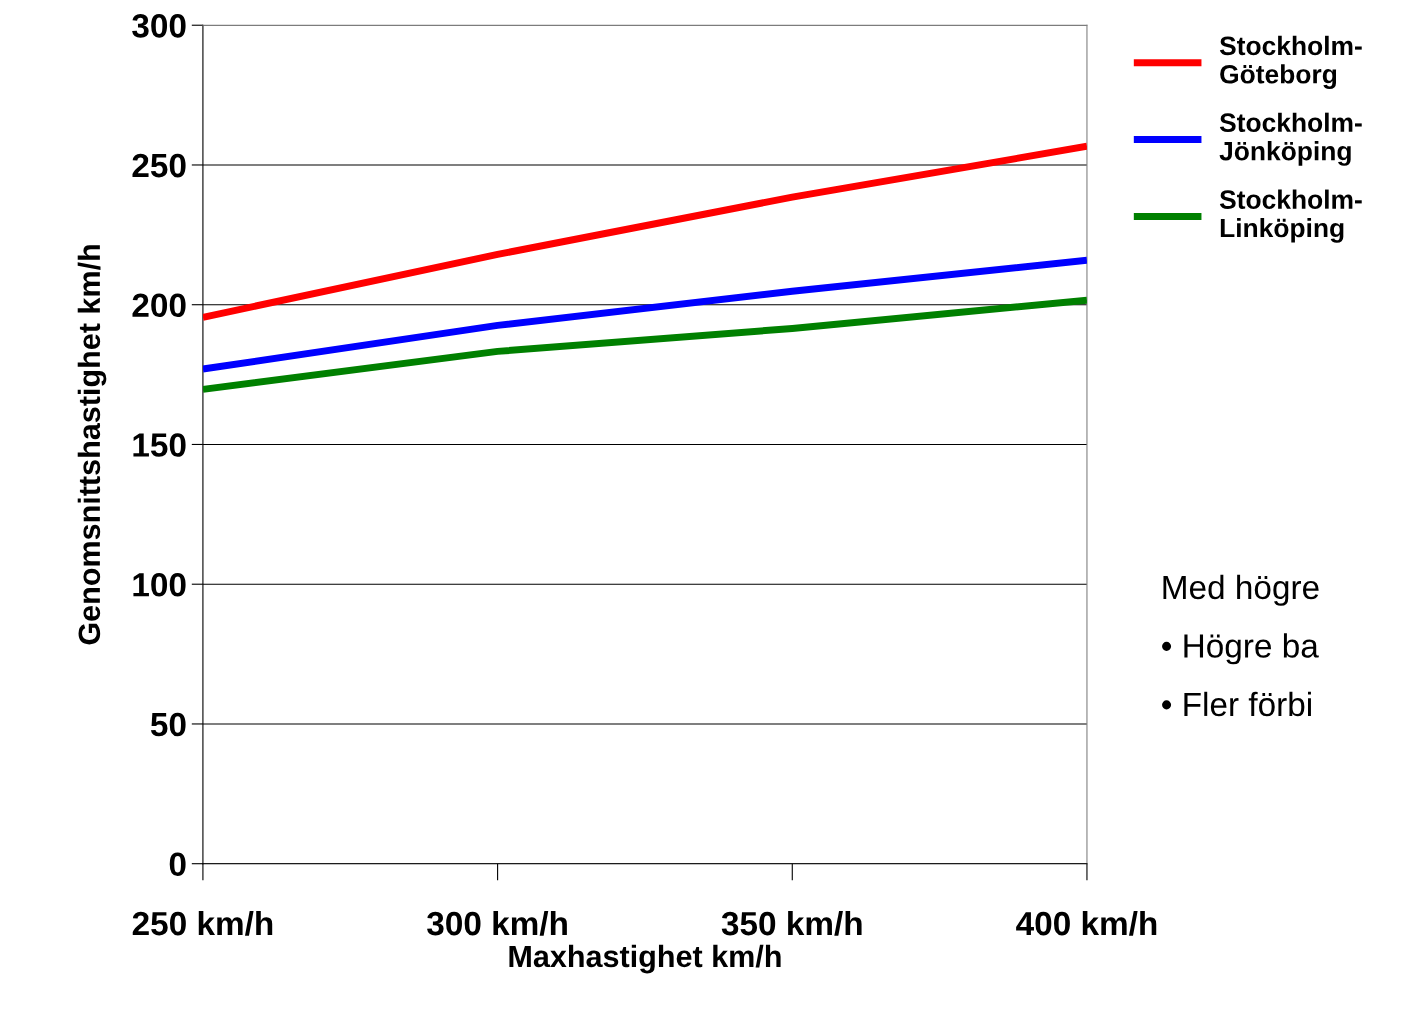 This screenshot has height=1009, width=1419. What do you see at coordinates (645, 959) in the screenshot?
I see `x-axis-title: Maxhastighet km/h` at bounding box center [645, 959].